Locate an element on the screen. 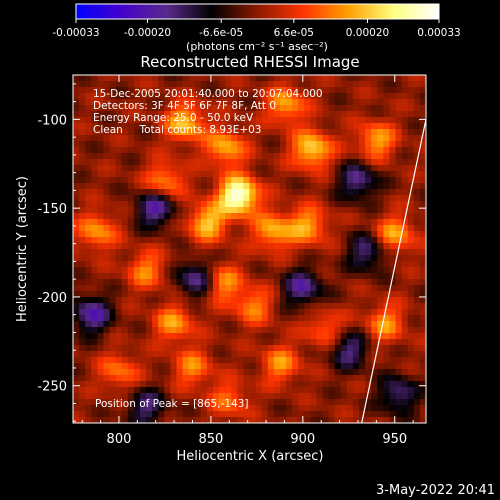  annotation-clean-counts: Clean Total counts: 8.93E+03 is located at coordinates (177, 130).